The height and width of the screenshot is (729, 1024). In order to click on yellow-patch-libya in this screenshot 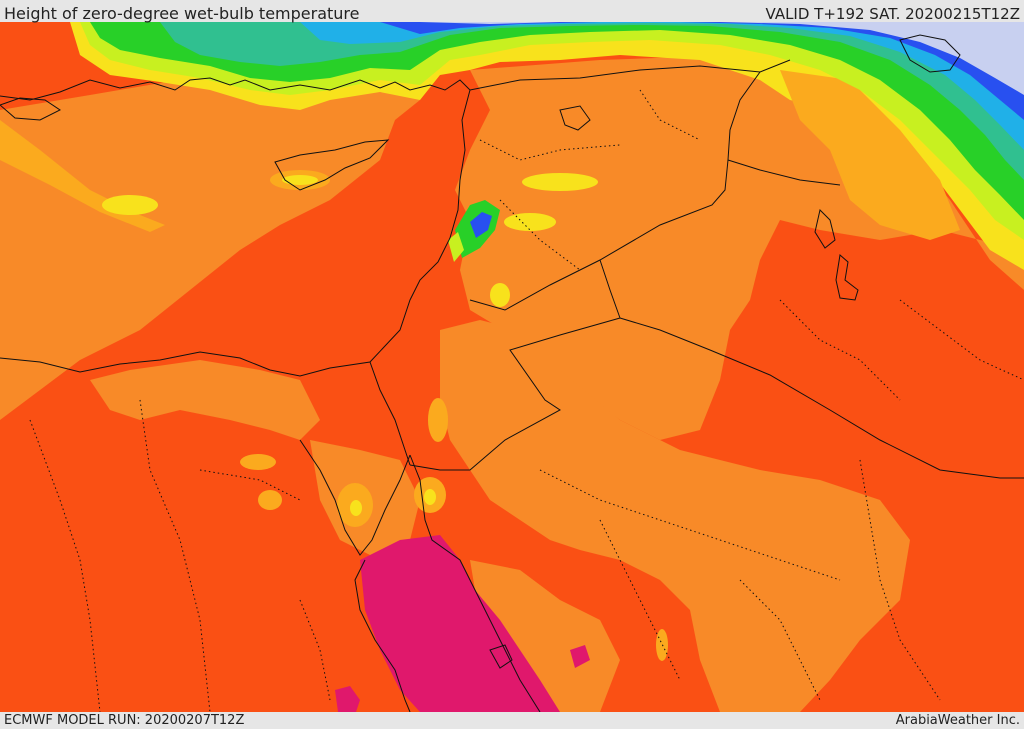, I will do `click(130, 205)`.